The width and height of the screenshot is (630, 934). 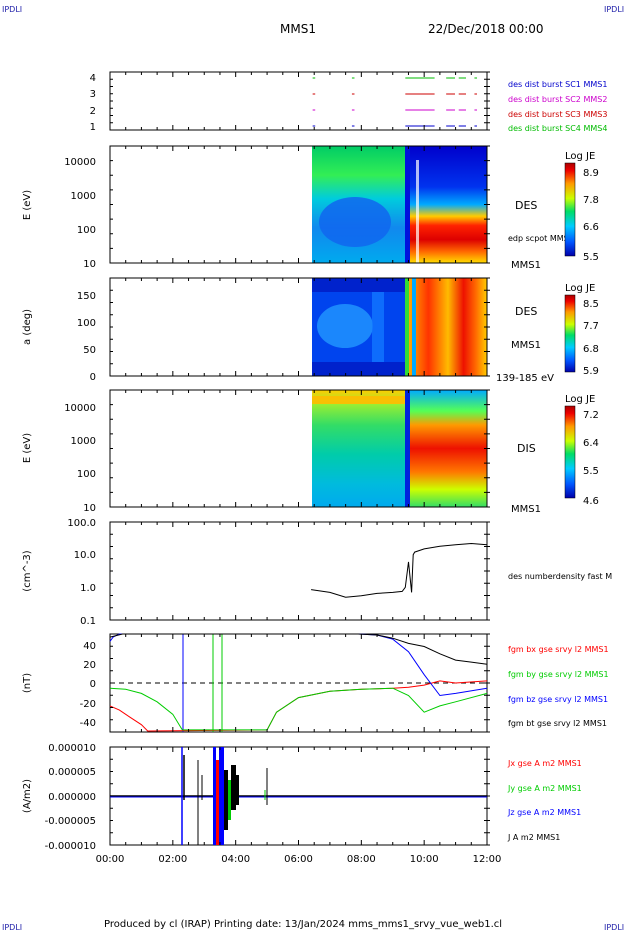 What do you see at coordinates (27, 683) in the screenshot?
I see `axis-label-y: (nT)` at bounding box center [27, 683].